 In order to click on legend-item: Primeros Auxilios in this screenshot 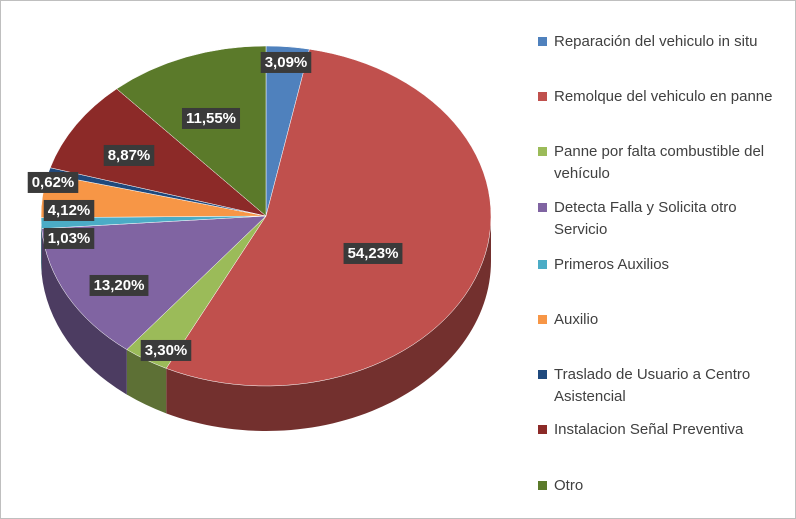, I will do `click(663, 265)`.